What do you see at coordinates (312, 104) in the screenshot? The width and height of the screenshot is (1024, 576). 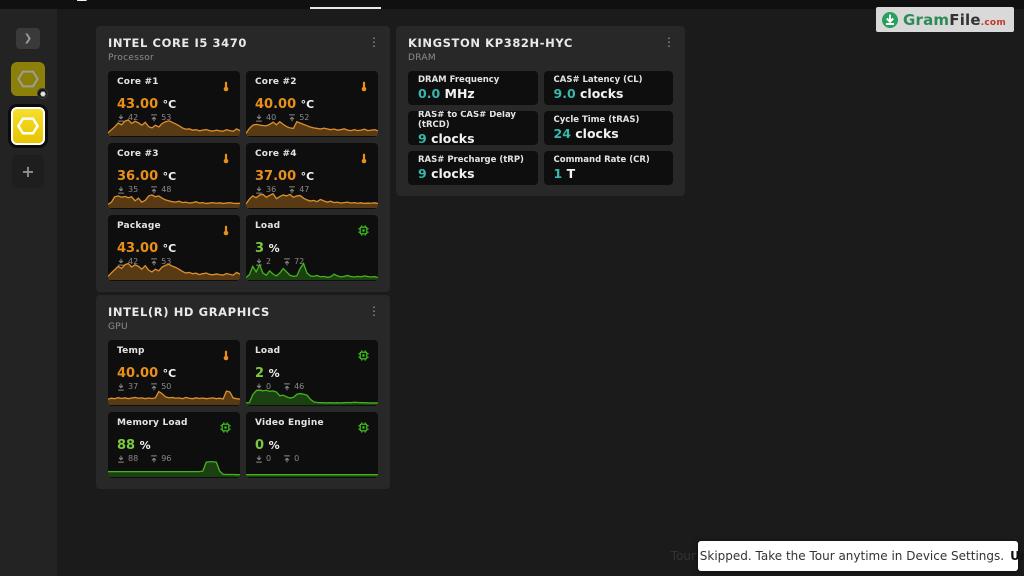 I see `sensor-tile-core-2: Core #2 40.00 °C 40 52` at bounding box center [312, 104].